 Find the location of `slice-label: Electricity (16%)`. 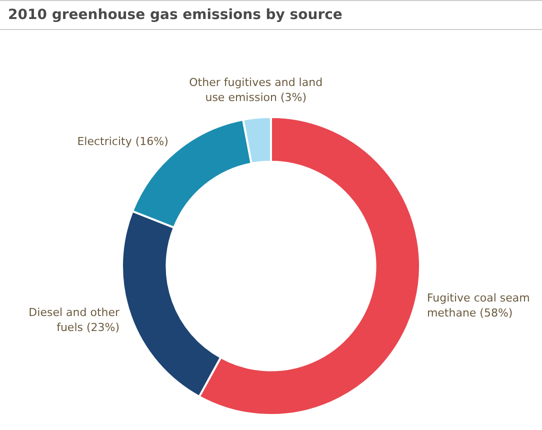

slice-label: Electricity (16%) is located at coordinates (122, 141).